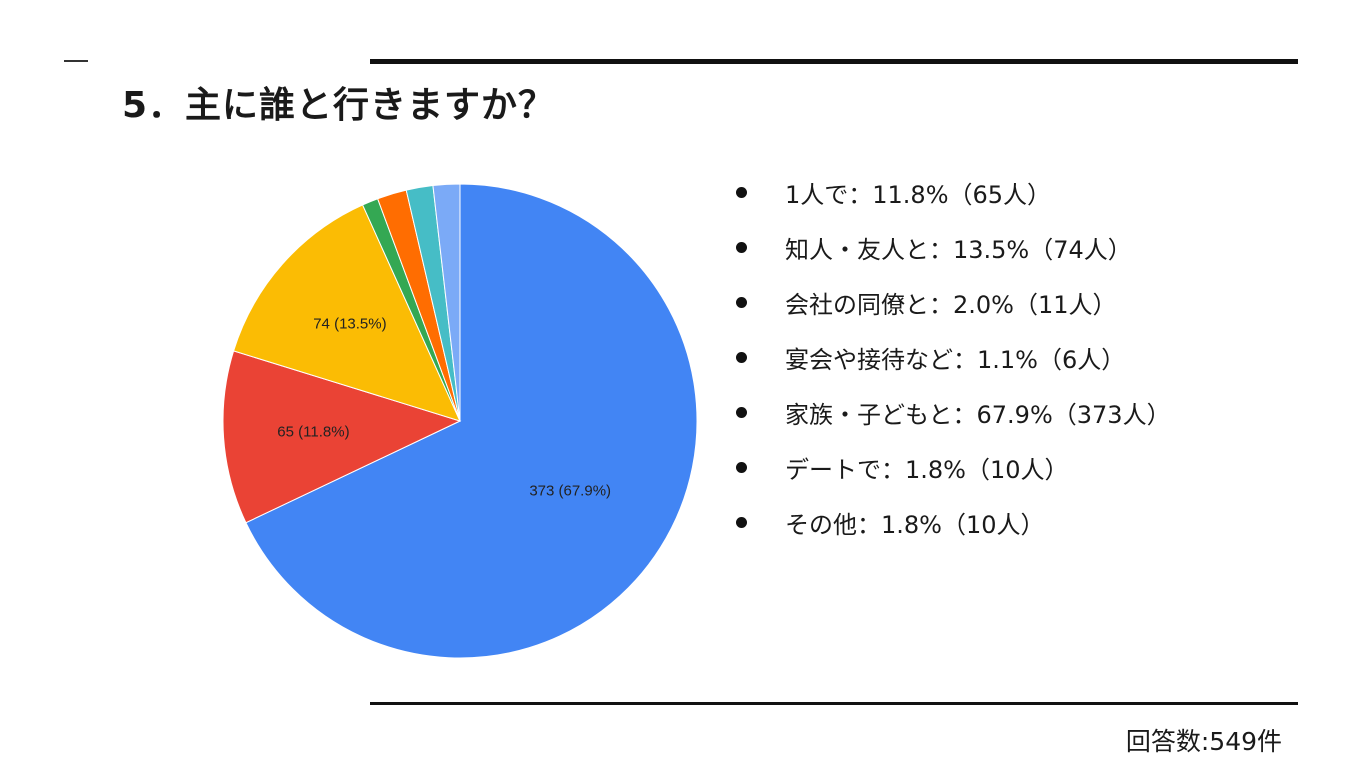 This screenshot has width=1360, height=765. Describe the element at coordinates (313, 432) in the screenshot. I see `slice-data-label: 65 (11.8%)` at that location.